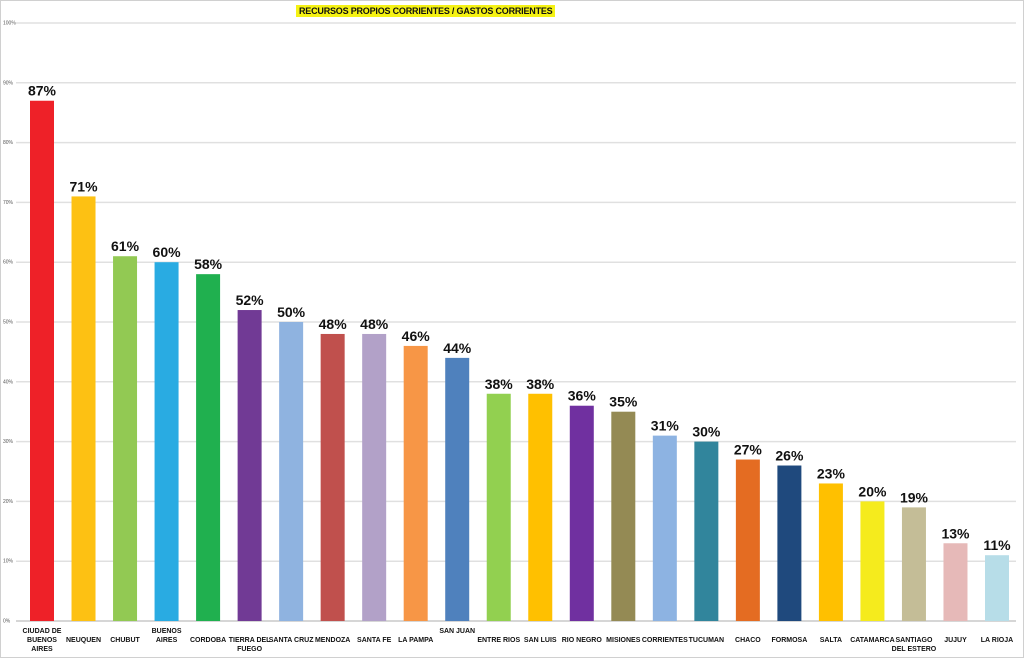  I want to click on y-tick-label: 80%, so click(8, 143).